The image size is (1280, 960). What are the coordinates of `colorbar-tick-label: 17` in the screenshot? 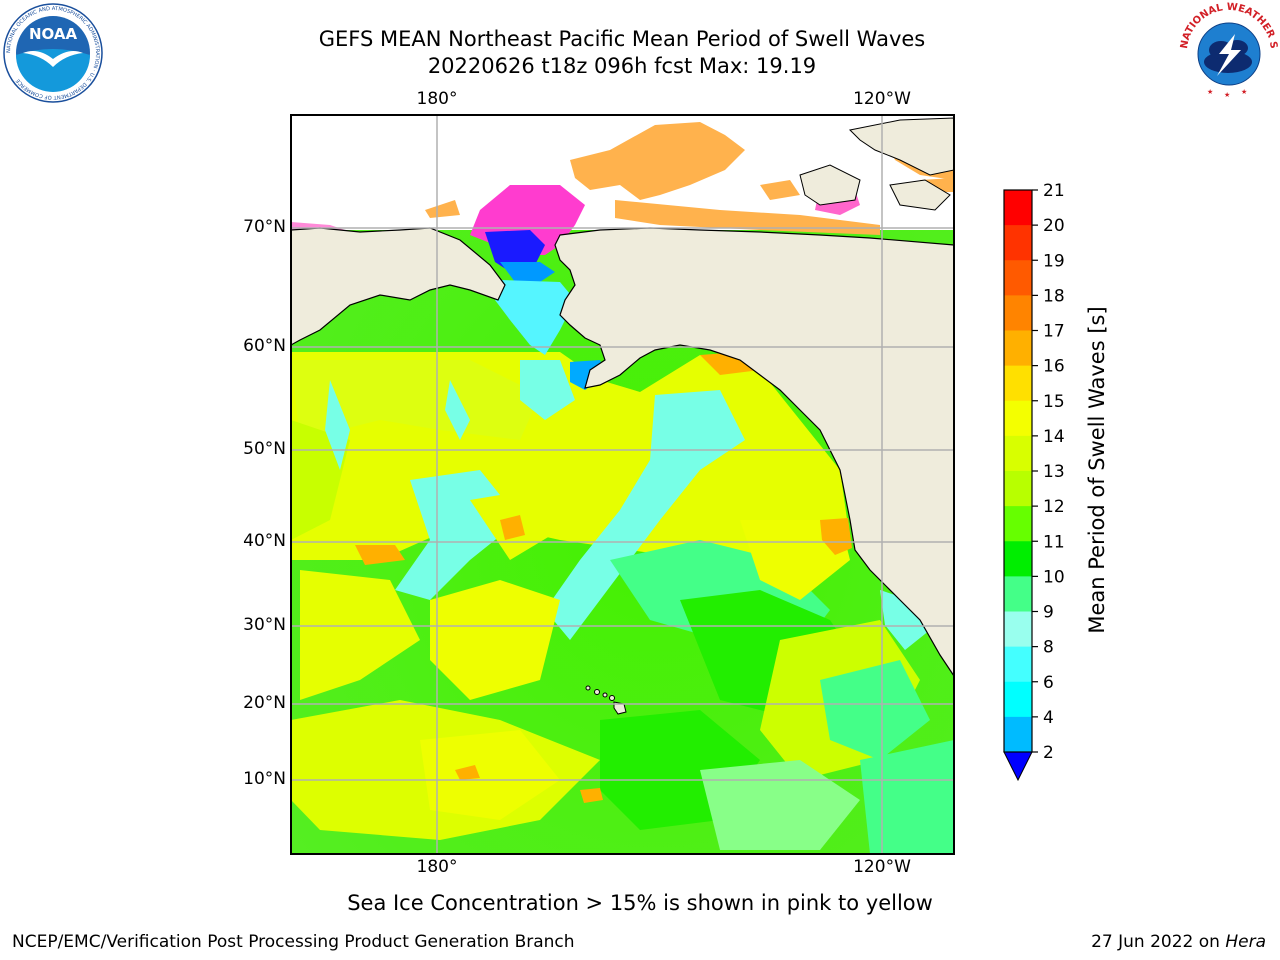 It's located at (1054, 332).